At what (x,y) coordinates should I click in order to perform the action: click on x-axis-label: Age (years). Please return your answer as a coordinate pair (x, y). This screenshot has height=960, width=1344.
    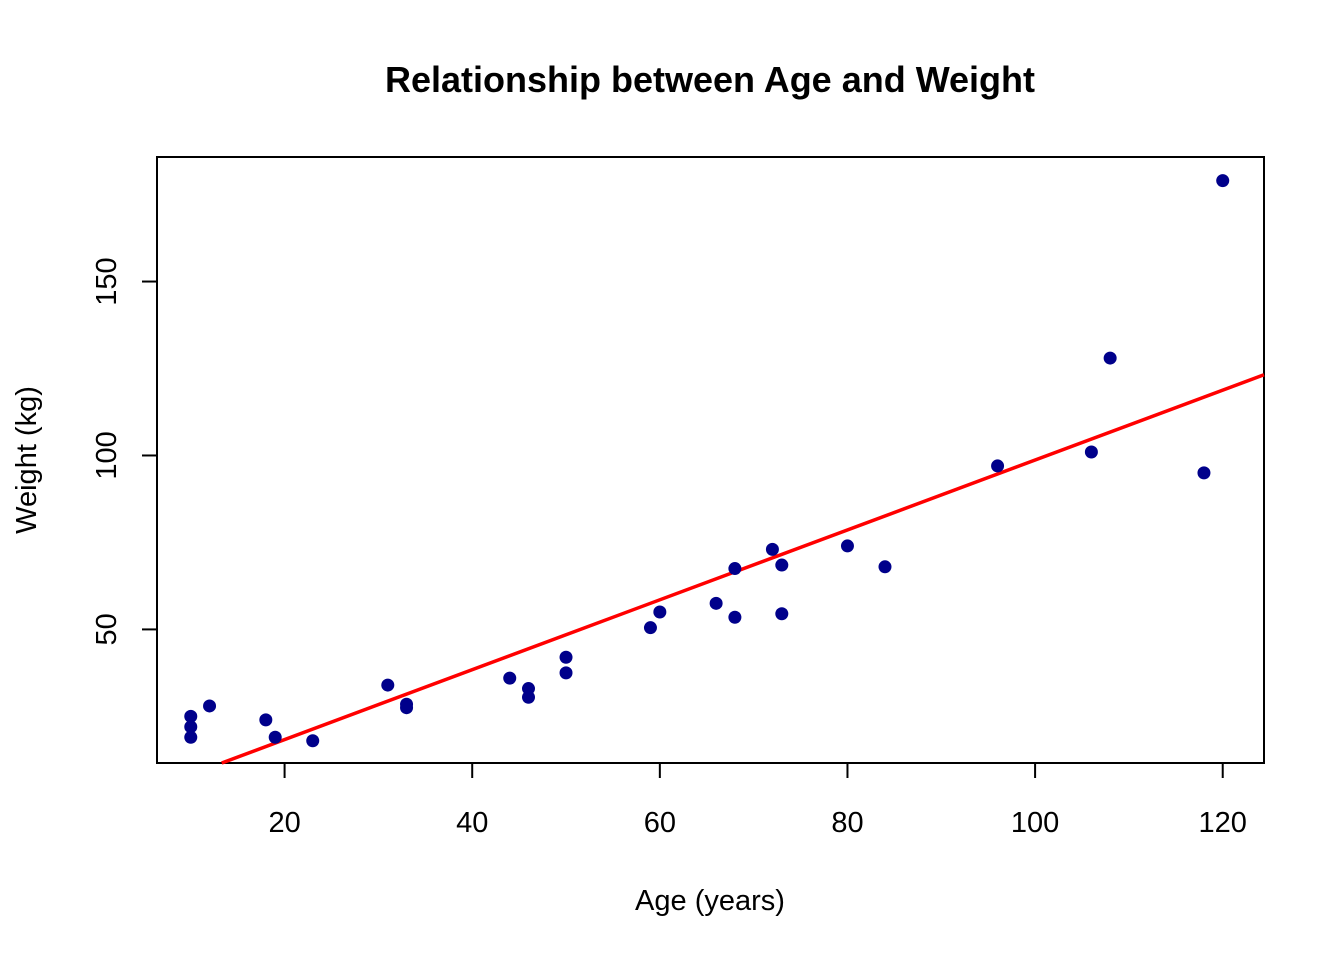
    Looking at the image, I should click on (710, 901).